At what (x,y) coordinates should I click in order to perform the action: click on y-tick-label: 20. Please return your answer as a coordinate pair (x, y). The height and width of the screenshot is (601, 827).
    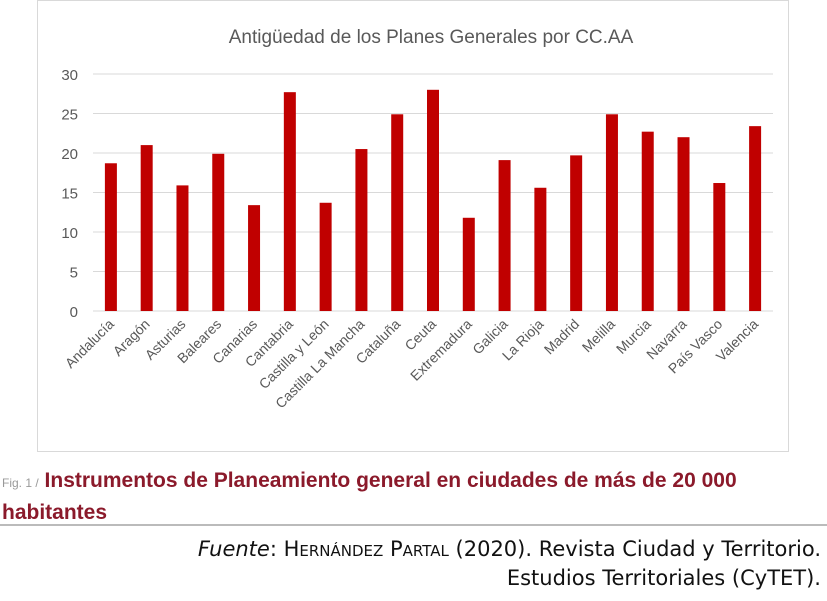
    Looking at the image, I should click on (69, 154).